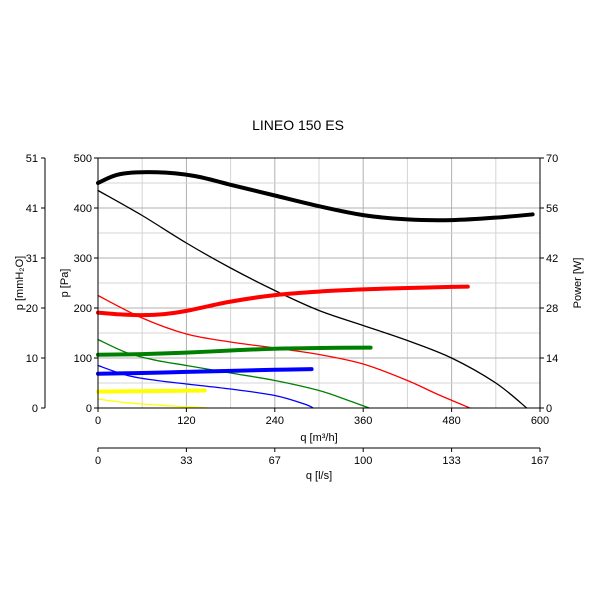 Image resolution: width=600 pixels, height=600 pixels. I want to click on y-axis-title-mmh2o: p [mmH₂O], so click(20, 283).